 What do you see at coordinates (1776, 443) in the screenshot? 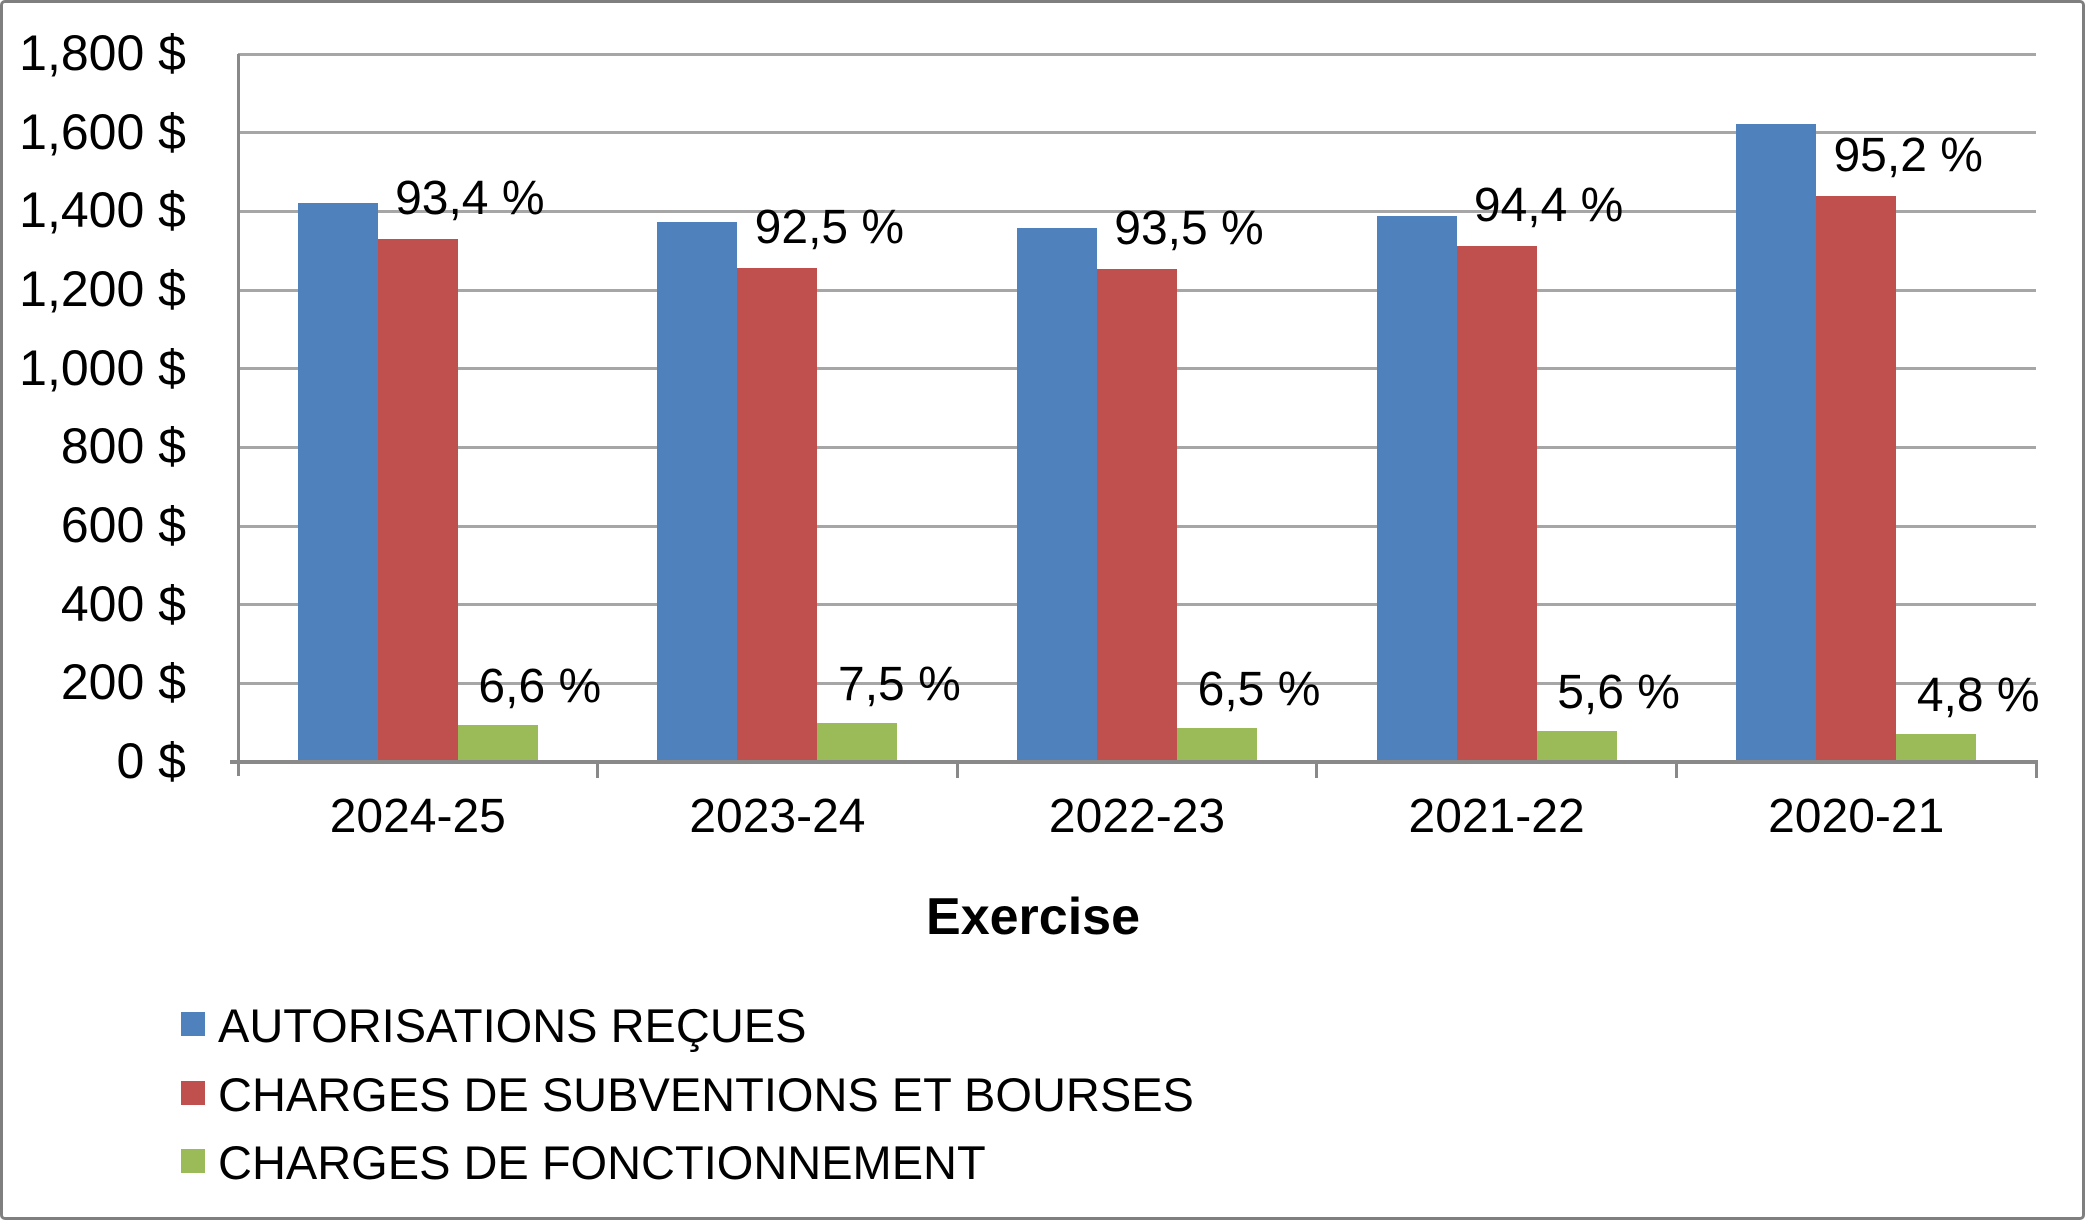
I see `bar-2020-21-series0` at bounding box center [1776, 443].